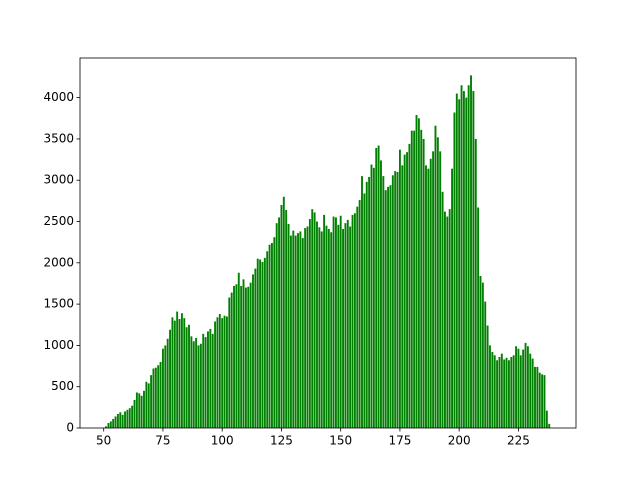  What do you see at coordinates (162, 441) in the screenshot?
I see `x-tick-label: 75` at bounding box center [162, 441].